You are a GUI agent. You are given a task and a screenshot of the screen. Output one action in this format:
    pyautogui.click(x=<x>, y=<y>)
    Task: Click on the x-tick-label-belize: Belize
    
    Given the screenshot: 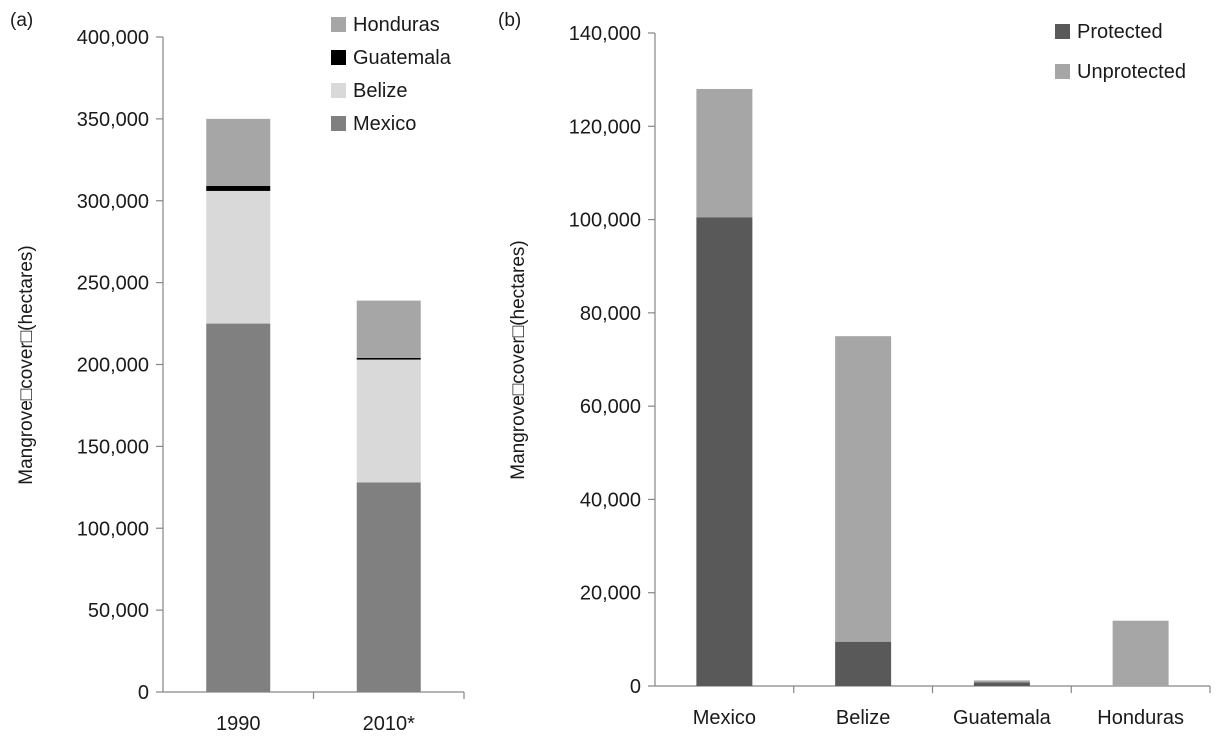 What is the action you would take?
    pyautogui.click(x=863, y=718)
    